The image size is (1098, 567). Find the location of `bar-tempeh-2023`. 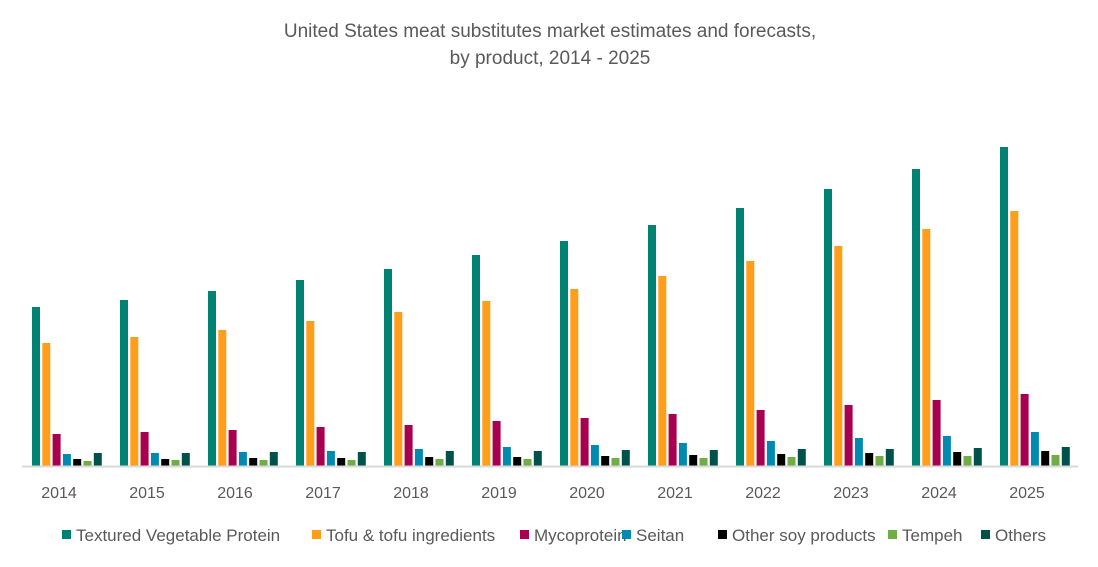

bar-tempeh-2023 is located at coordinates (879, 461).